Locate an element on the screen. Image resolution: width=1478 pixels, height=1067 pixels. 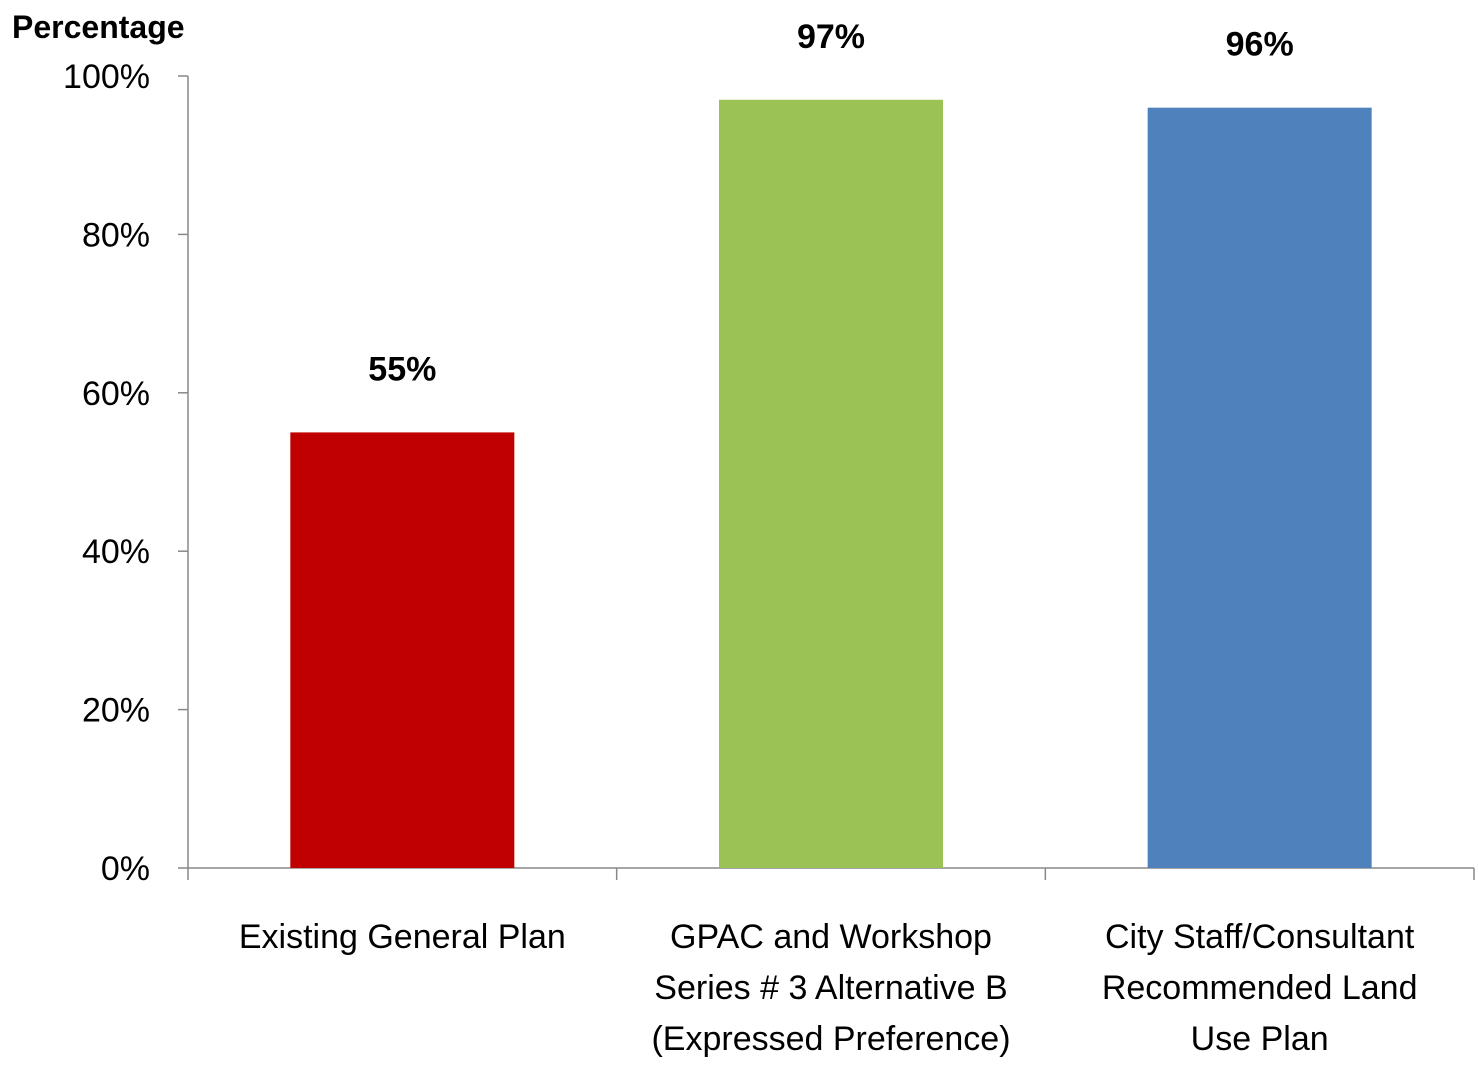
y-tick-label: 40% is located at coordinates (116, 552).